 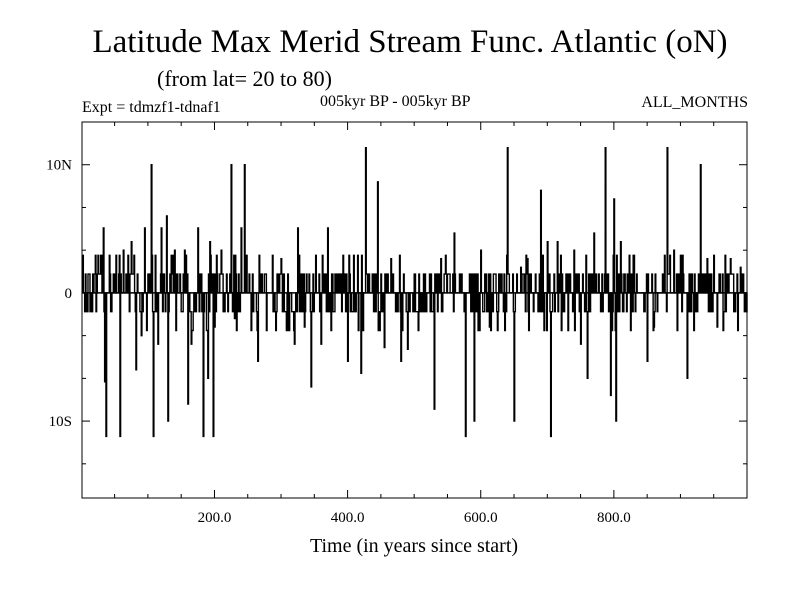 I want to click on months-label: ALL_MONTHS, so click(x=694, y=102).